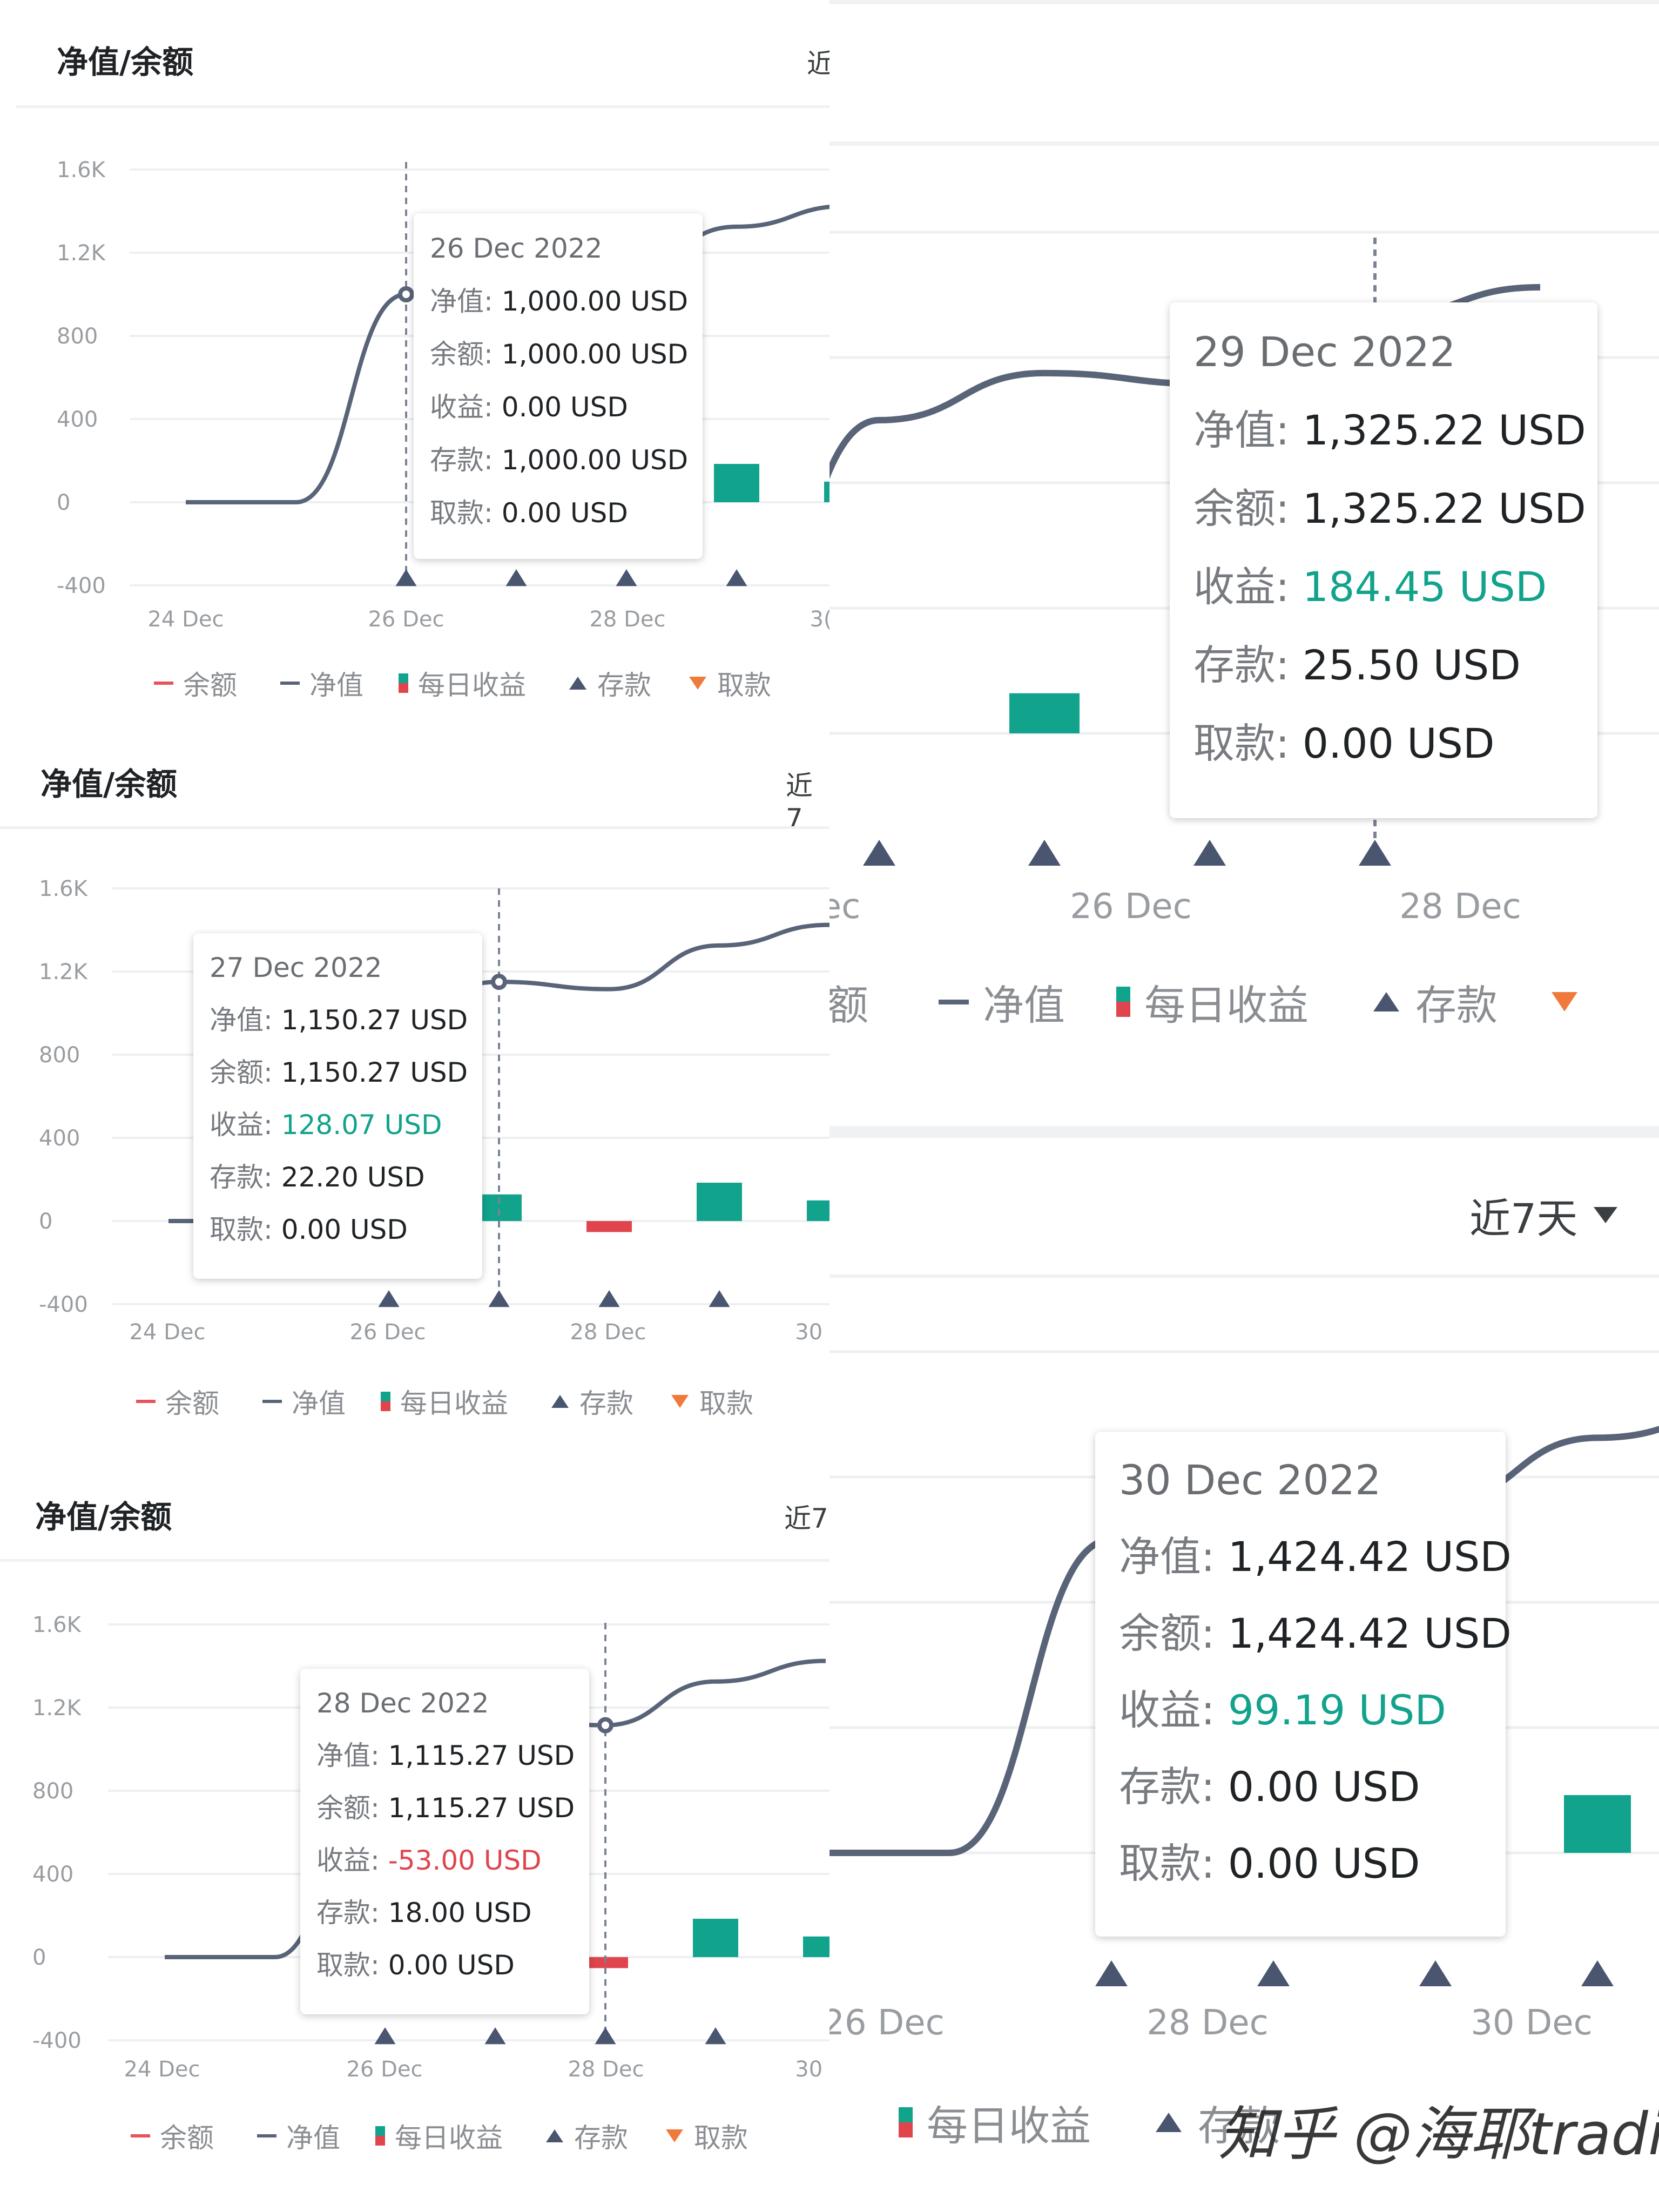  I want to click on period-selector: 近, so click(818, 63).